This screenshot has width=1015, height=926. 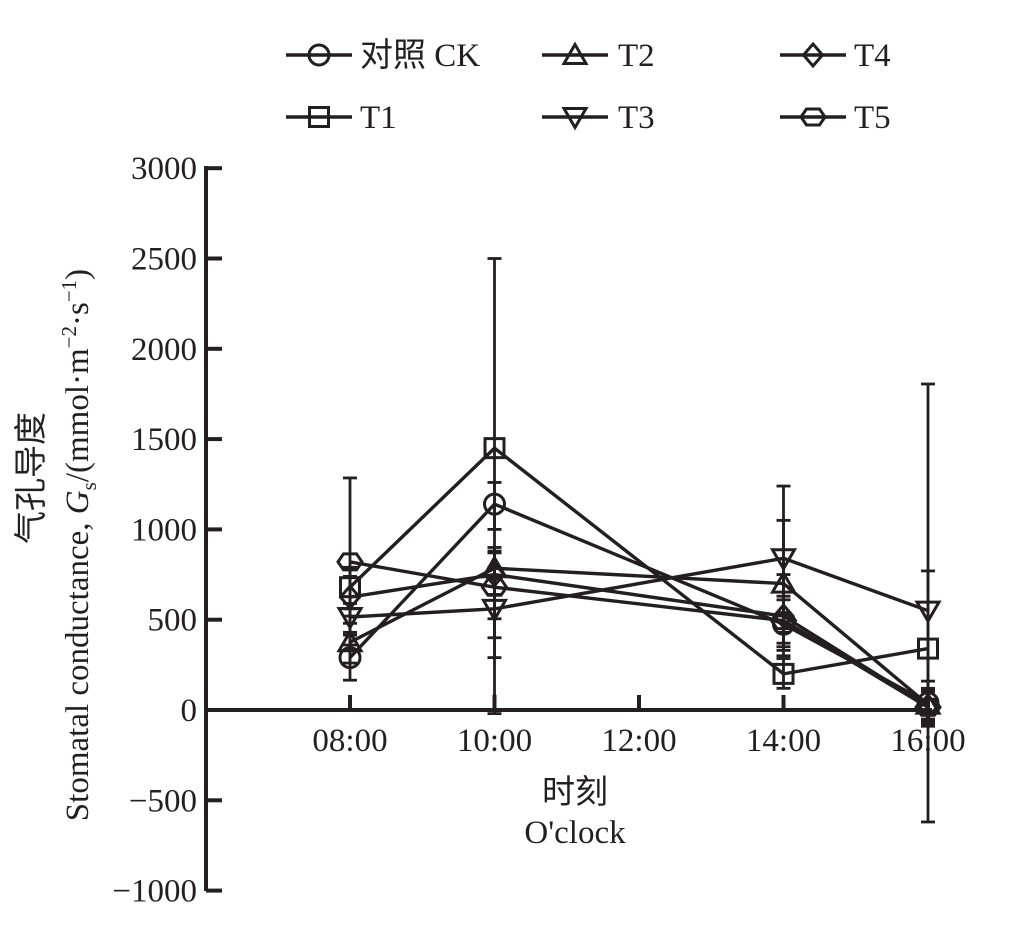 I want to click on legend-label: T5, so click(x=872, y=118).